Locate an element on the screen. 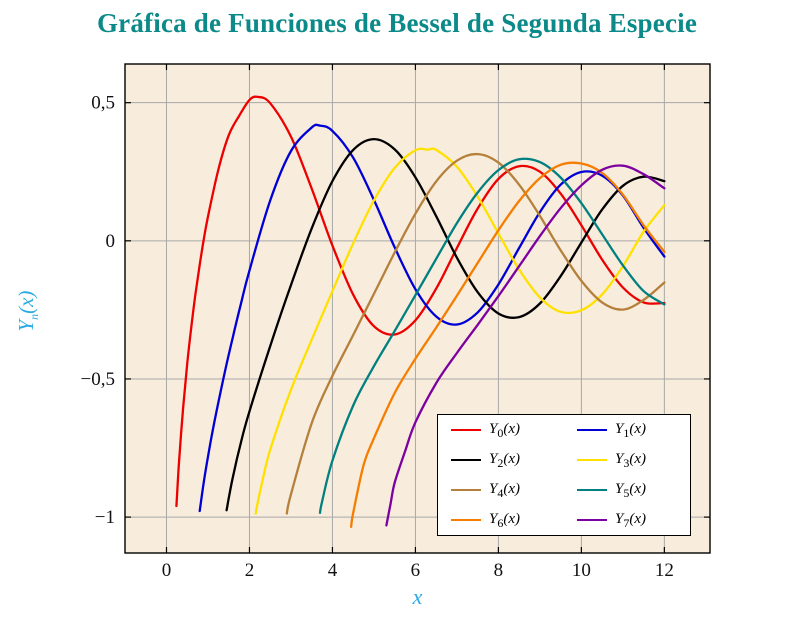 The image size is (794, 628). legend-entry-y0: Y0(x) is located at coordinates (501, 430).